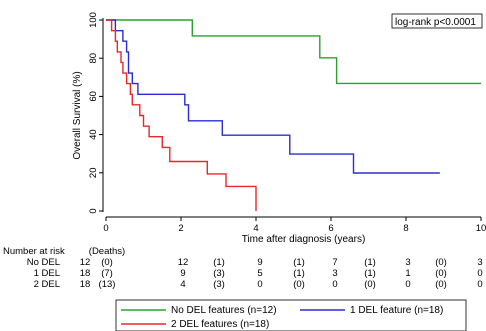 The image size is (486, 331). What do you see at coordinates (77, 115) in the screenshot?
I see `y-axis-title: Overall Survival (%)` at bounding box center [77, 115].